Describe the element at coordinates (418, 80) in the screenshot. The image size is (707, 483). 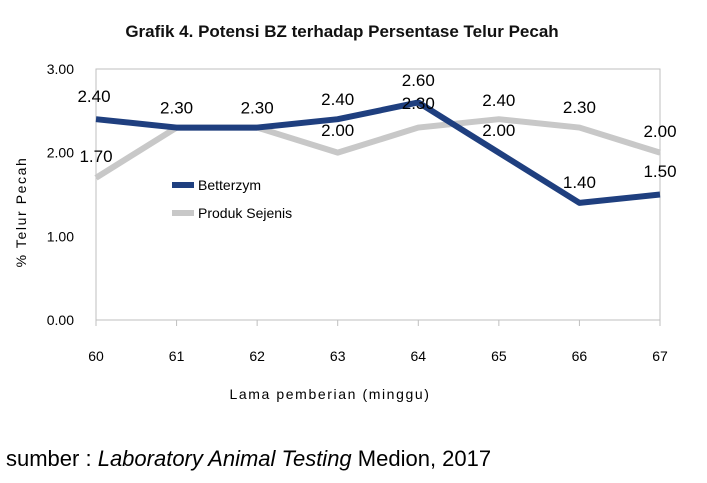
I see `data-label: 2.60` at that location.